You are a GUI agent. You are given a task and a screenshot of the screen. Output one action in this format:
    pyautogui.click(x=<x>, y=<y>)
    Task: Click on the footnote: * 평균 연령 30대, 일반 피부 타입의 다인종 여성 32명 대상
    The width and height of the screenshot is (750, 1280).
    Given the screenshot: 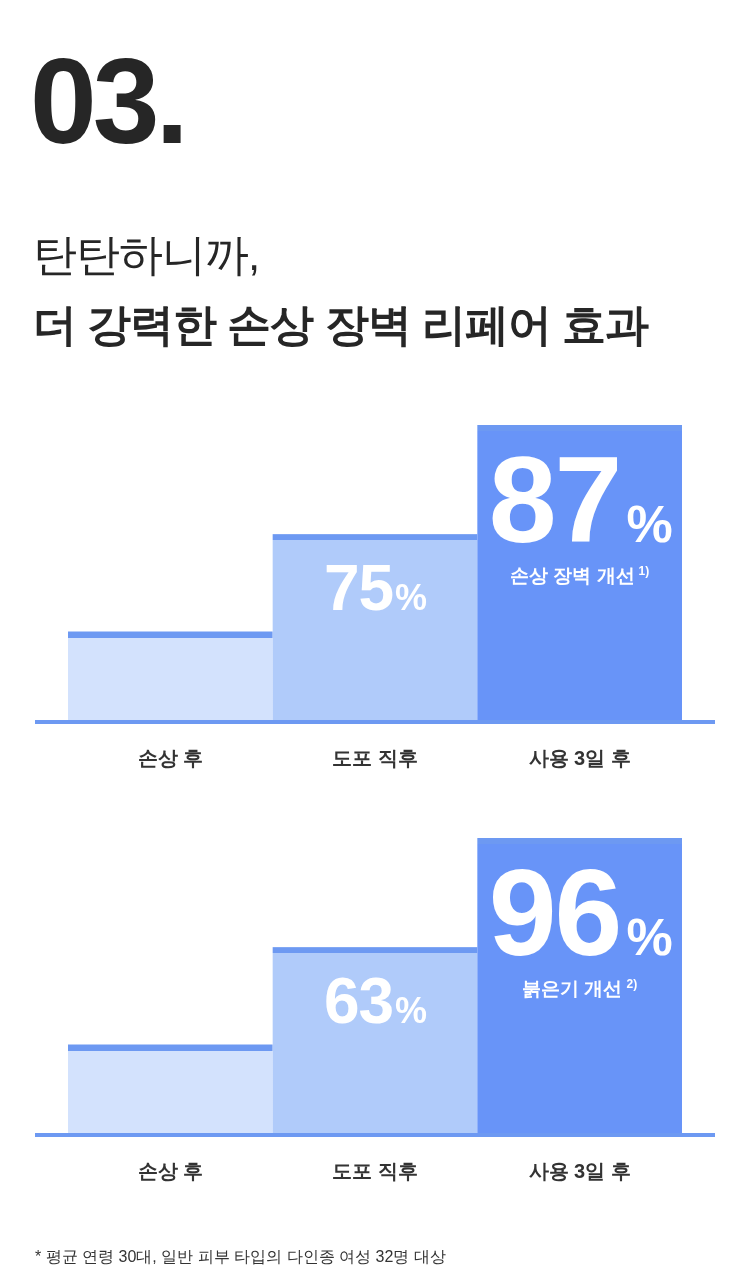 What is the action you would take?
    pyautogui.click(x=240, y=1256)
    